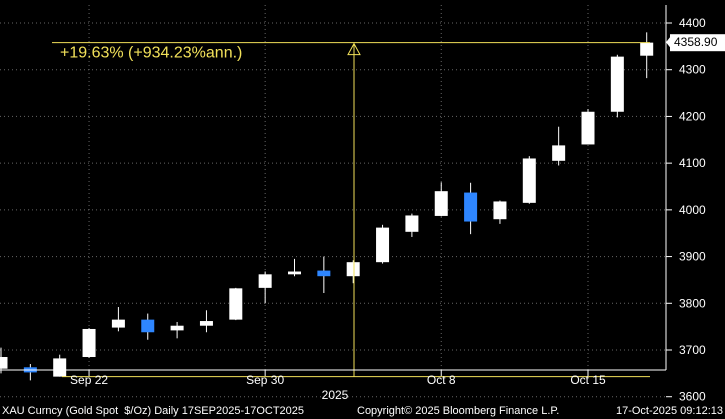 This screenshot has height=419, width=725. What do you see at coordinates (692, 23) in the screenshot?
I see `y-tick-label: 4400` at bounding box center [692, 23].